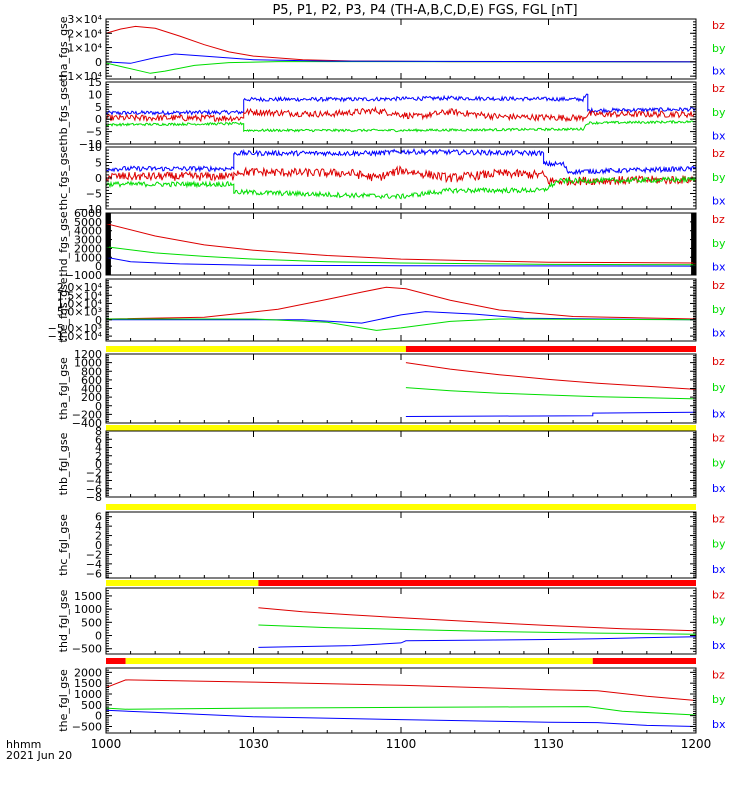  What do you see at coordinates (98, 431) in the screenshot?
I see `y-tick-label: 8` at bounding box center [98, 431].